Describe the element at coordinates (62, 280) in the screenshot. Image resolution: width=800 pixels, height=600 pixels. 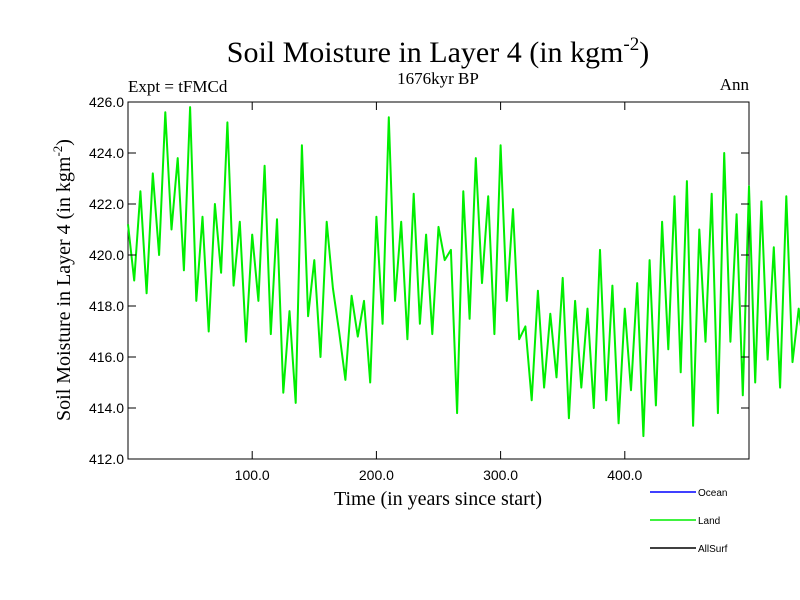
I see `y-axis-label: Soil Moisture in Layer 4 (in kgm-2)` at that location.